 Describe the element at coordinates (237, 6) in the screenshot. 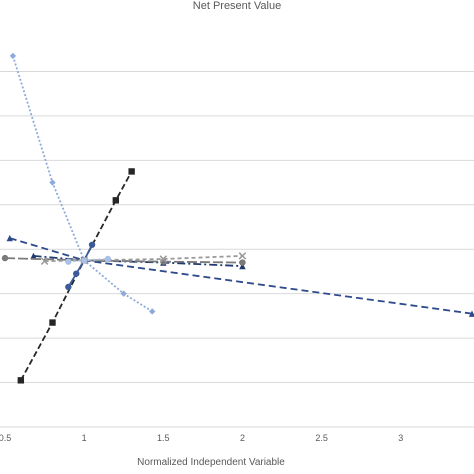

I see `chart-title: Net Present Value` at that location.